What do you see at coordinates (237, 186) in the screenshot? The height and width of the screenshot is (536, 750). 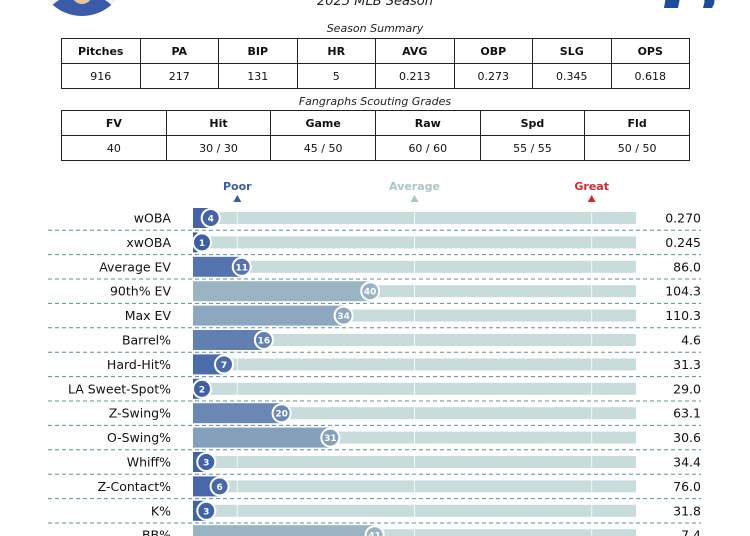 I see `scale-label-poor: Poor` at bounding box center [237, 186].